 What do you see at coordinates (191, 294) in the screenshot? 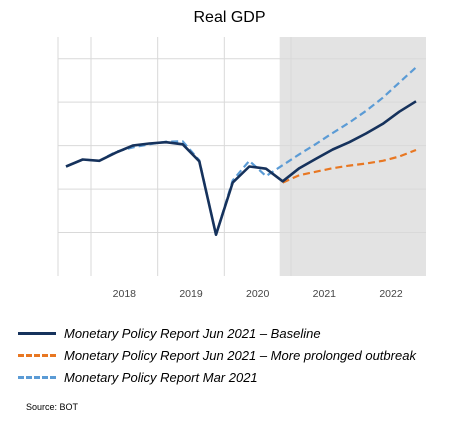
I see `x-tick-label: 2019` at bounding box center [191, 294].